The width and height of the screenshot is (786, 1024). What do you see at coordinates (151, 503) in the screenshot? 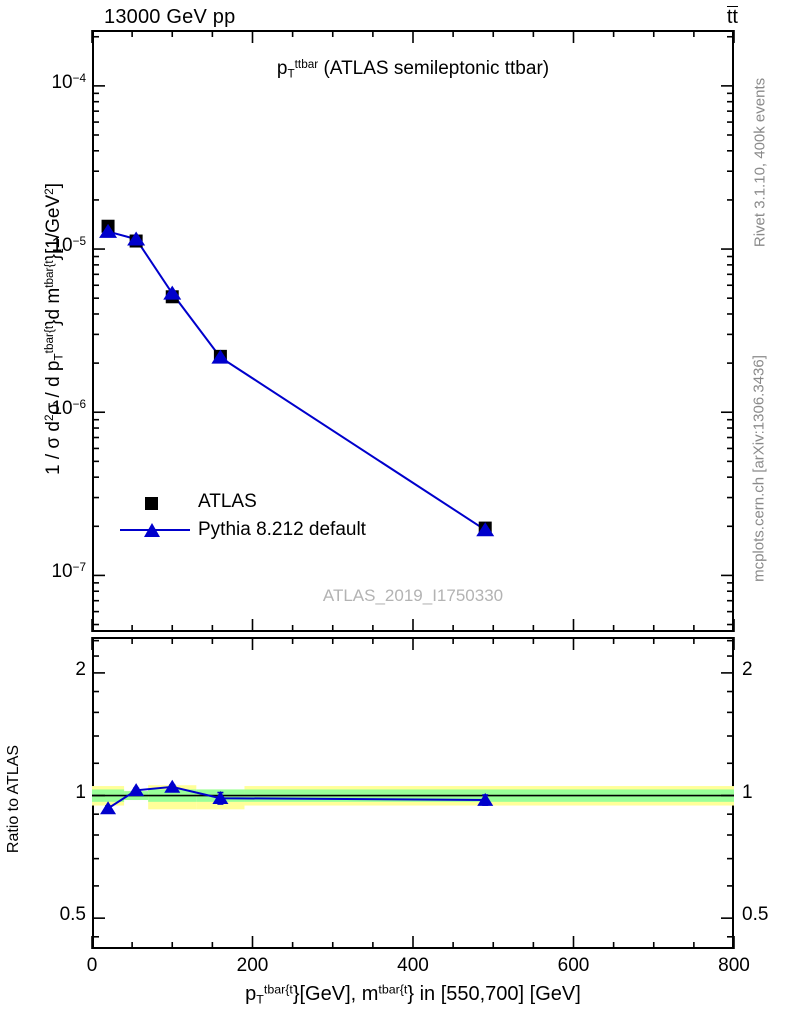
I see `square-marker-icon` at bounding box center [151, 503].